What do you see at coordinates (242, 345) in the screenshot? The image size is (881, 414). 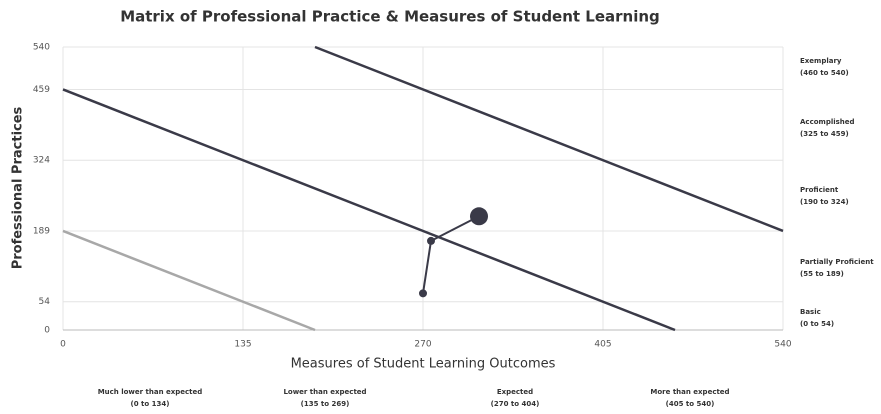 I see `x-tick-label: 135` at bounding box center [242, 345].